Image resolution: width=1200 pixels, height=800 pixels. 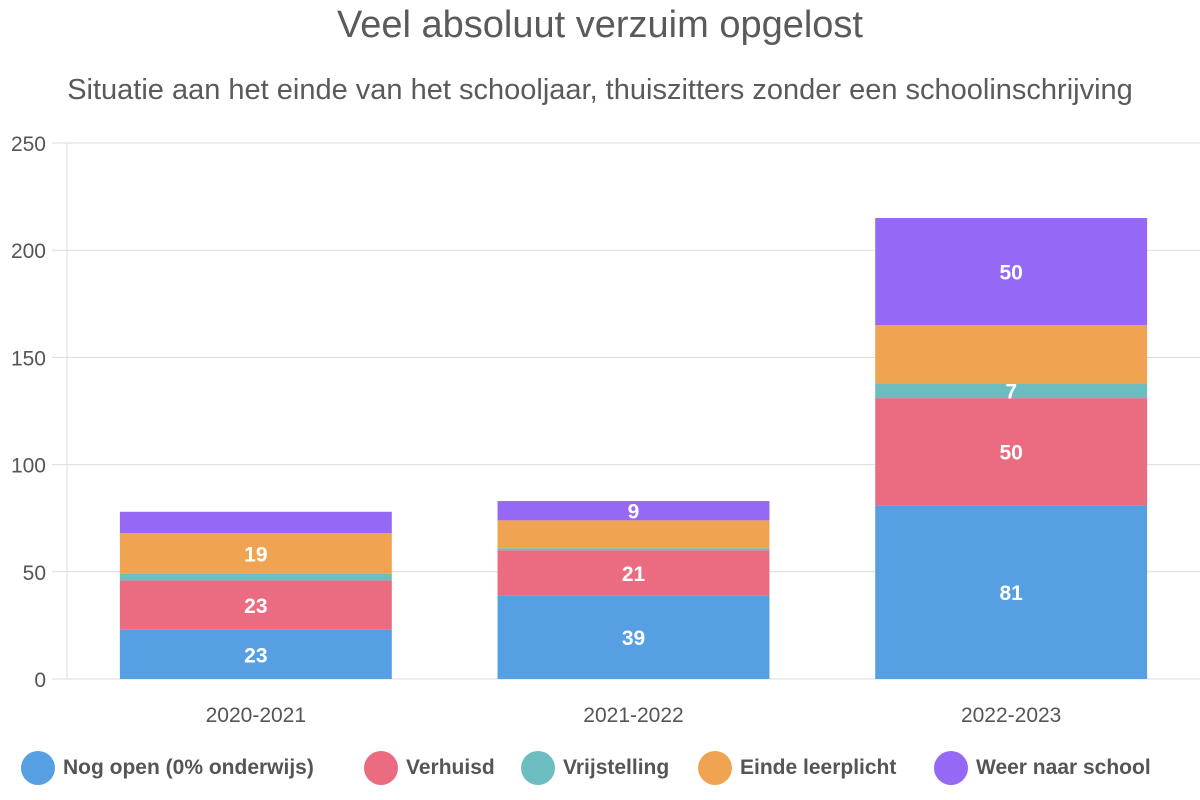 I want to click on legend-item-vrijstelling: Vrijstelling, so click(x=595, y=768).